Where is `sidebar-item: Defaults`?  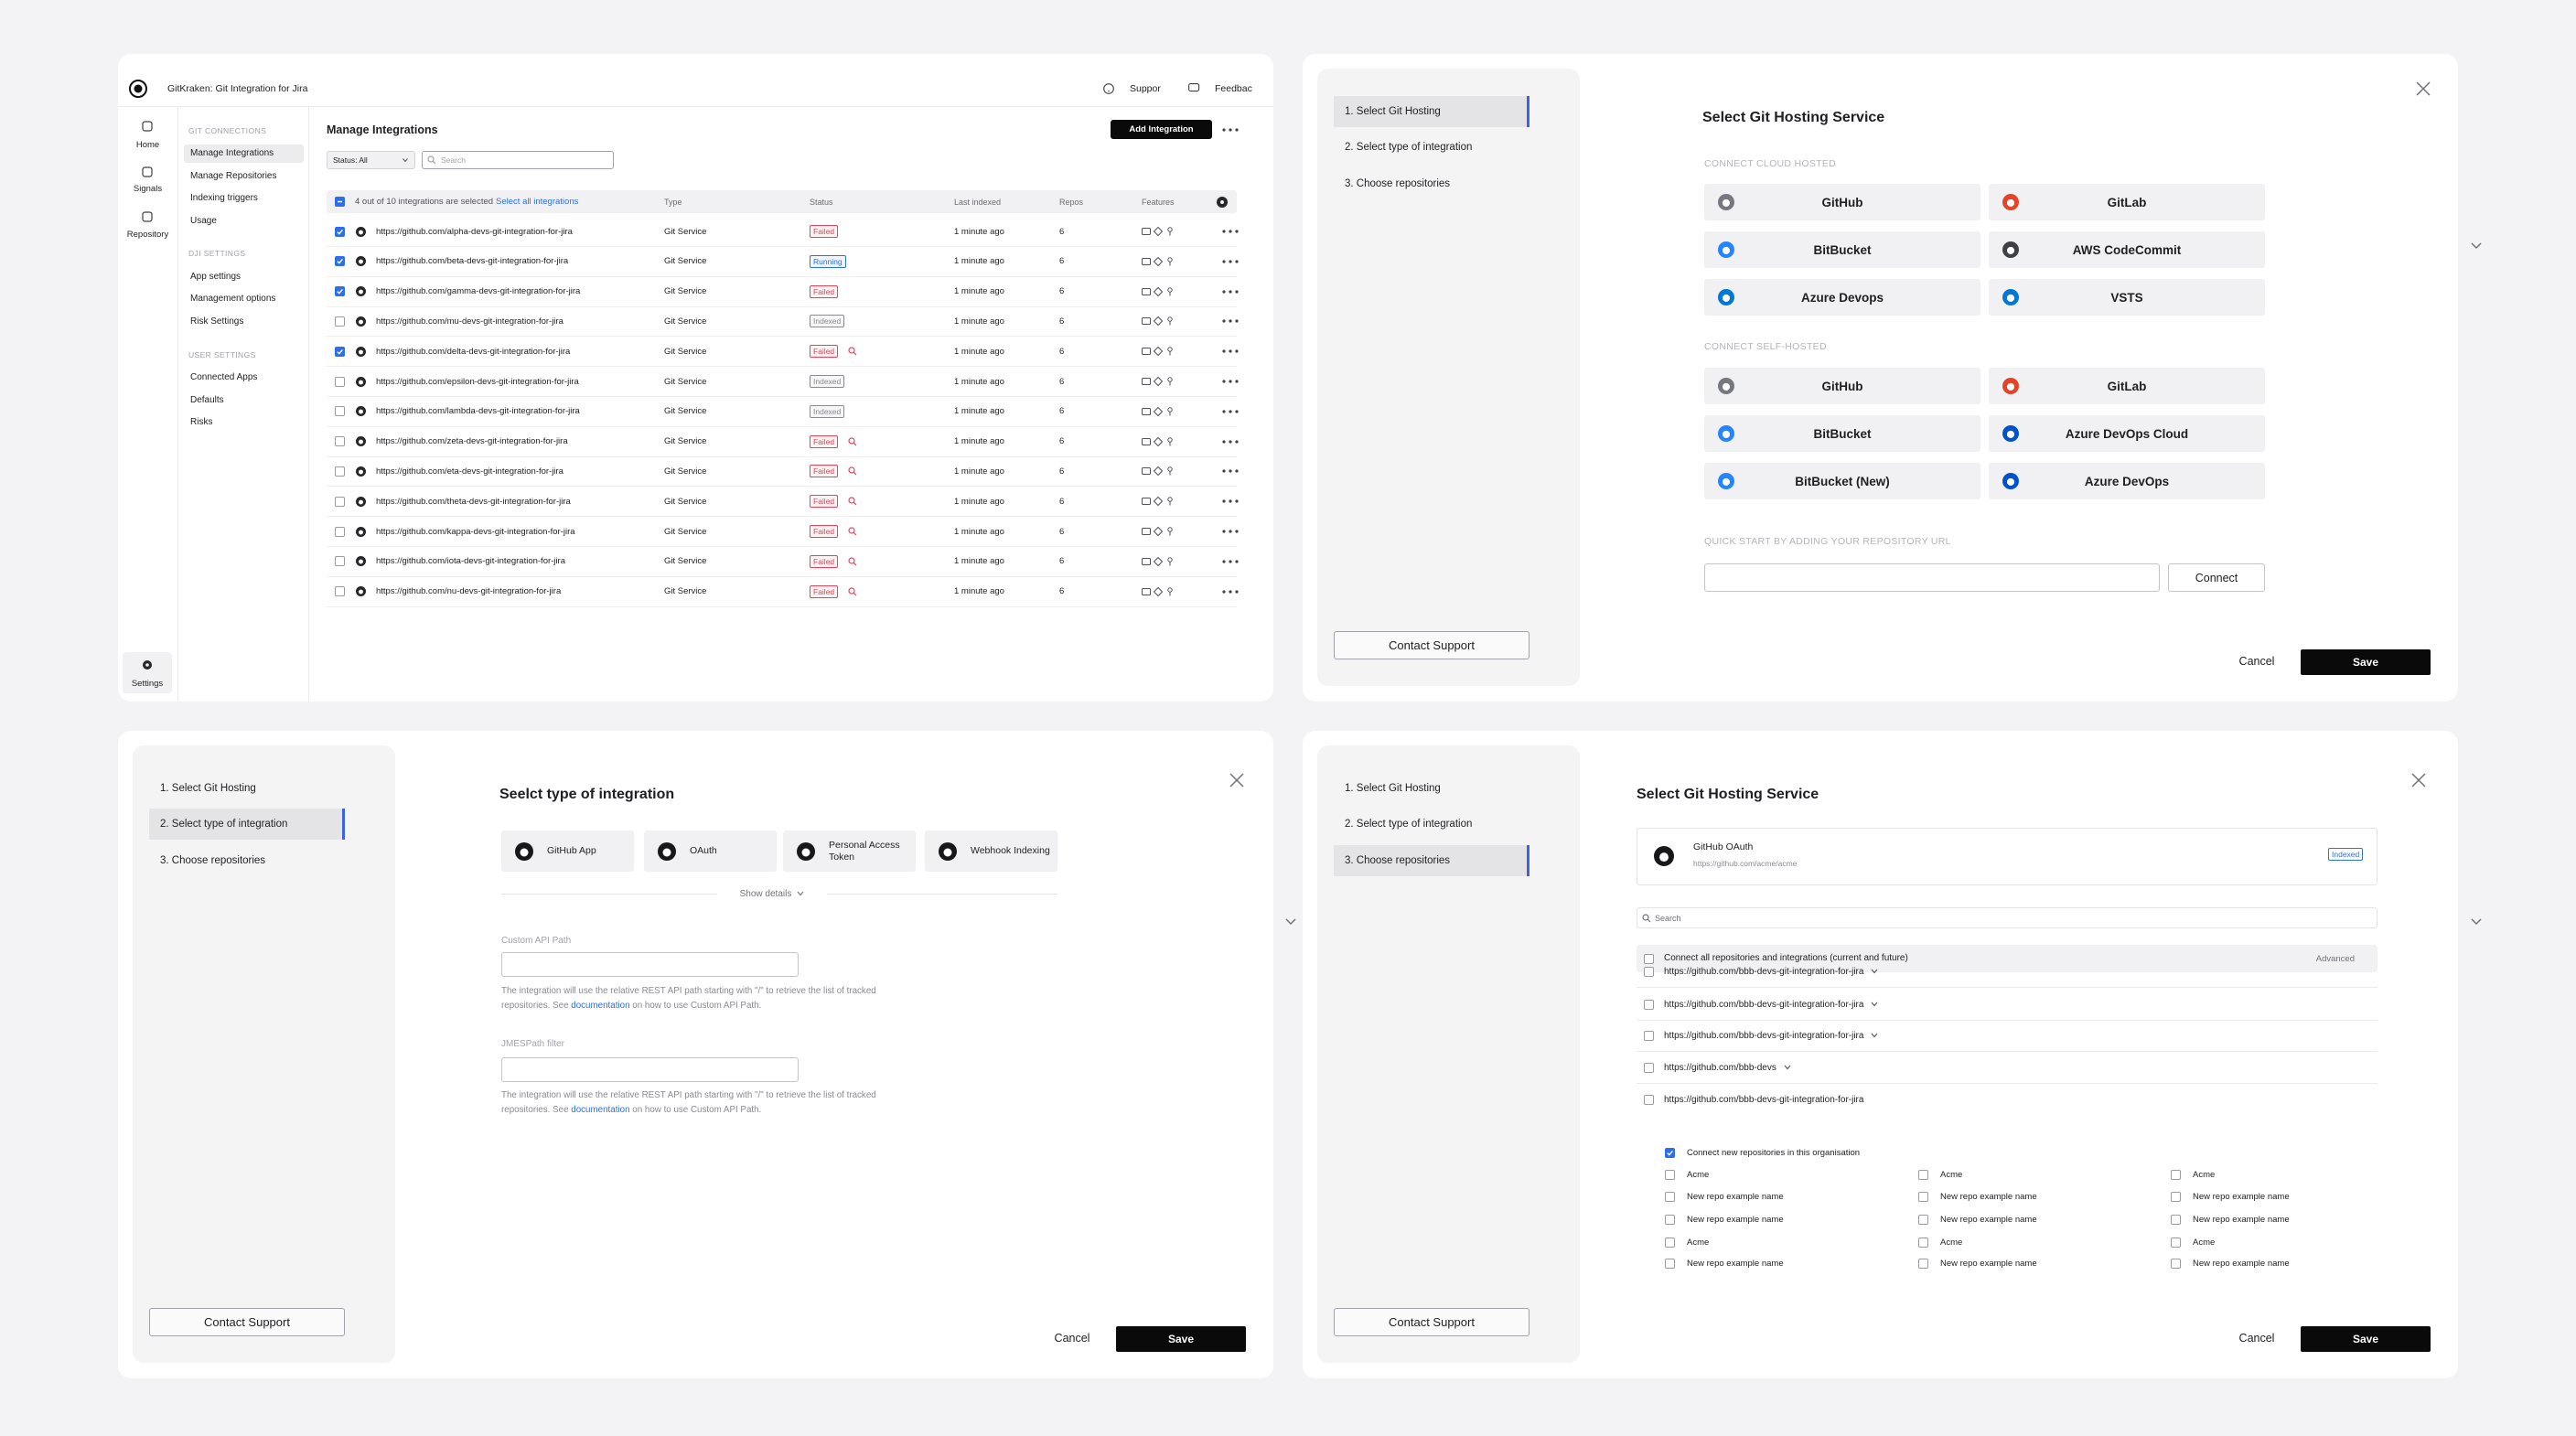 sidebar-item: Defaults is located at coordinates (207, 399).